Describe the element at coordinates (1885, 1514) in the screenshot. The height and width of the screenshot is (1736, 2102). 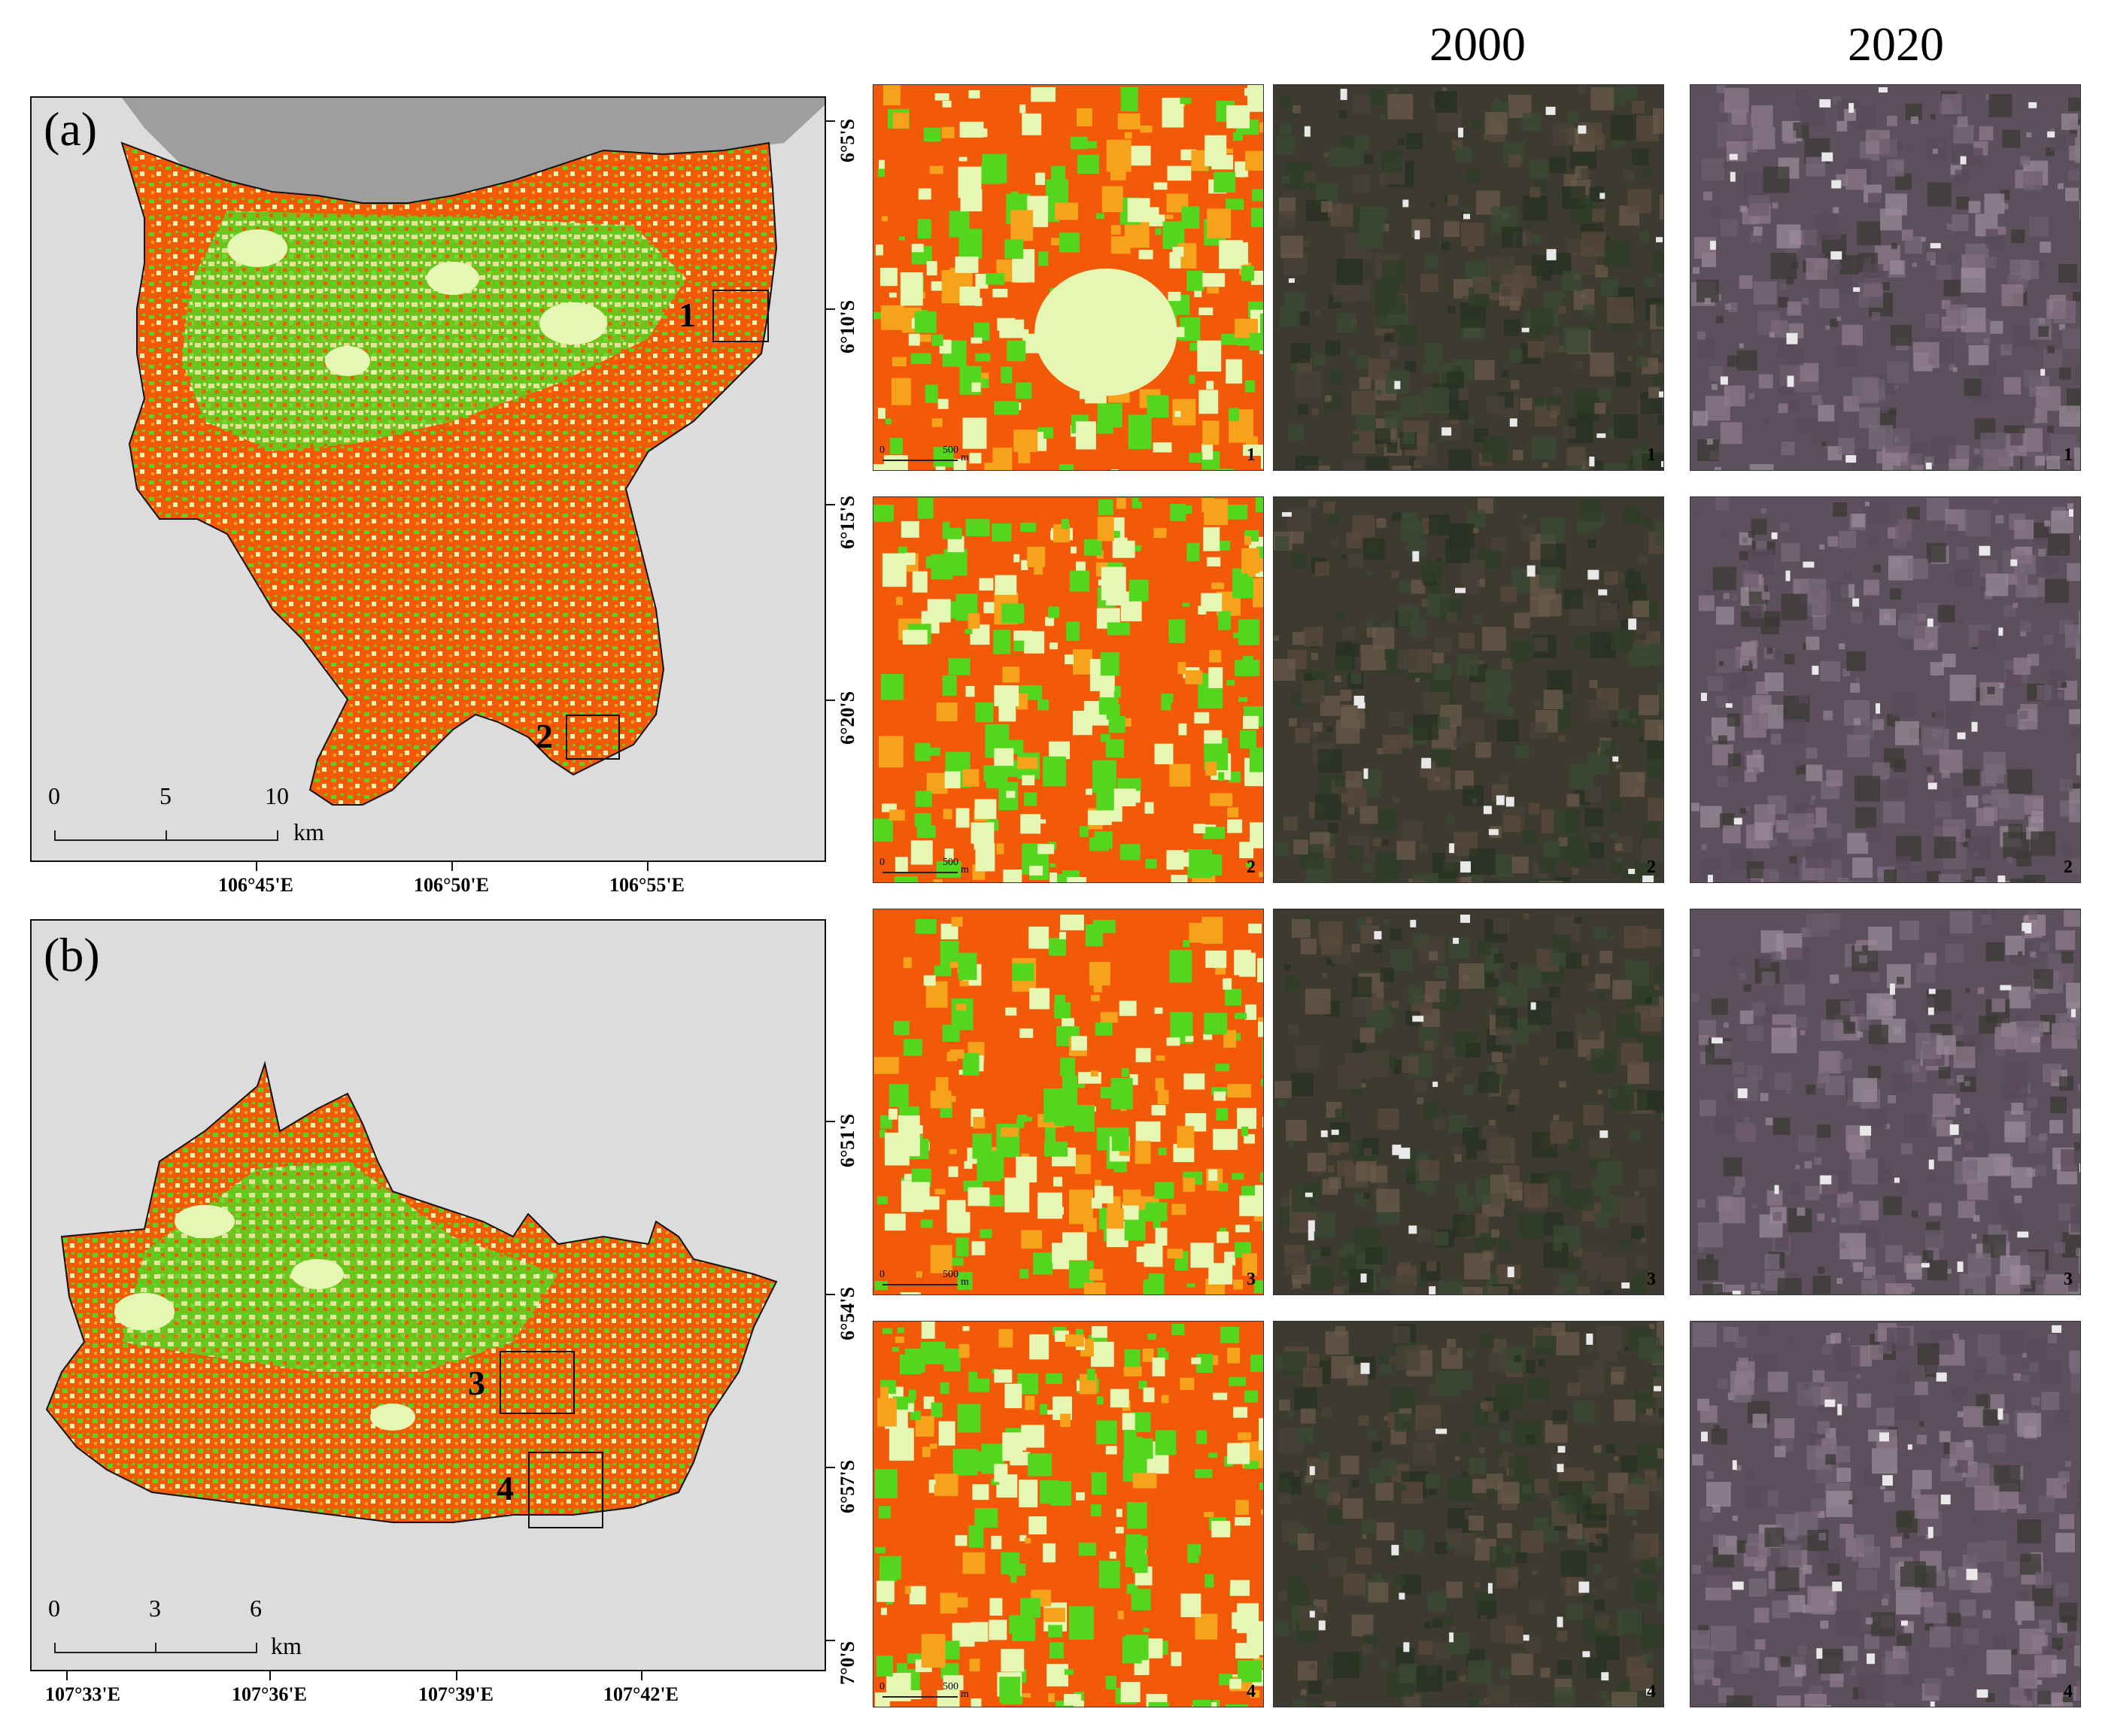
I see `satellite-tile-2020-4: 4` at that location.